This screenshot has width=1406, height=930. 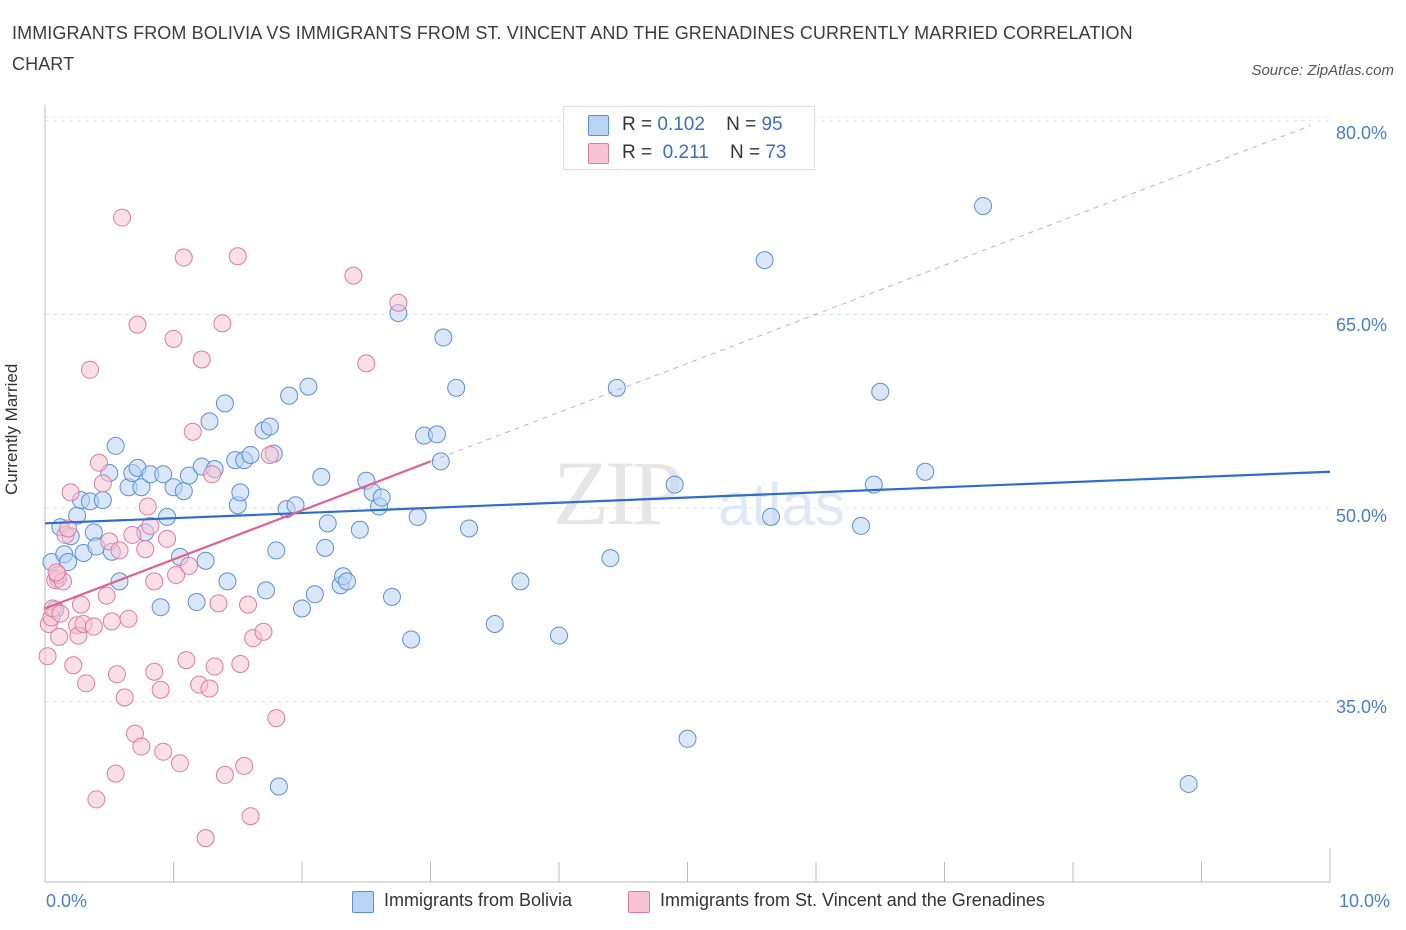 I want to click on n-label: N =, so click(x=741, y=124).